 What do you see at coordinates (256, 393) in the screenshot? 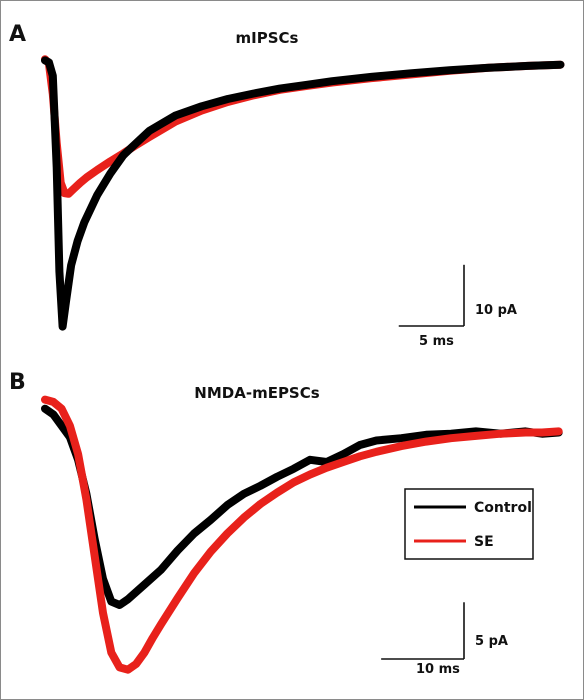
I see `panel-b-title: NMDA-mEPSCs` at bounding box center [256, 393].